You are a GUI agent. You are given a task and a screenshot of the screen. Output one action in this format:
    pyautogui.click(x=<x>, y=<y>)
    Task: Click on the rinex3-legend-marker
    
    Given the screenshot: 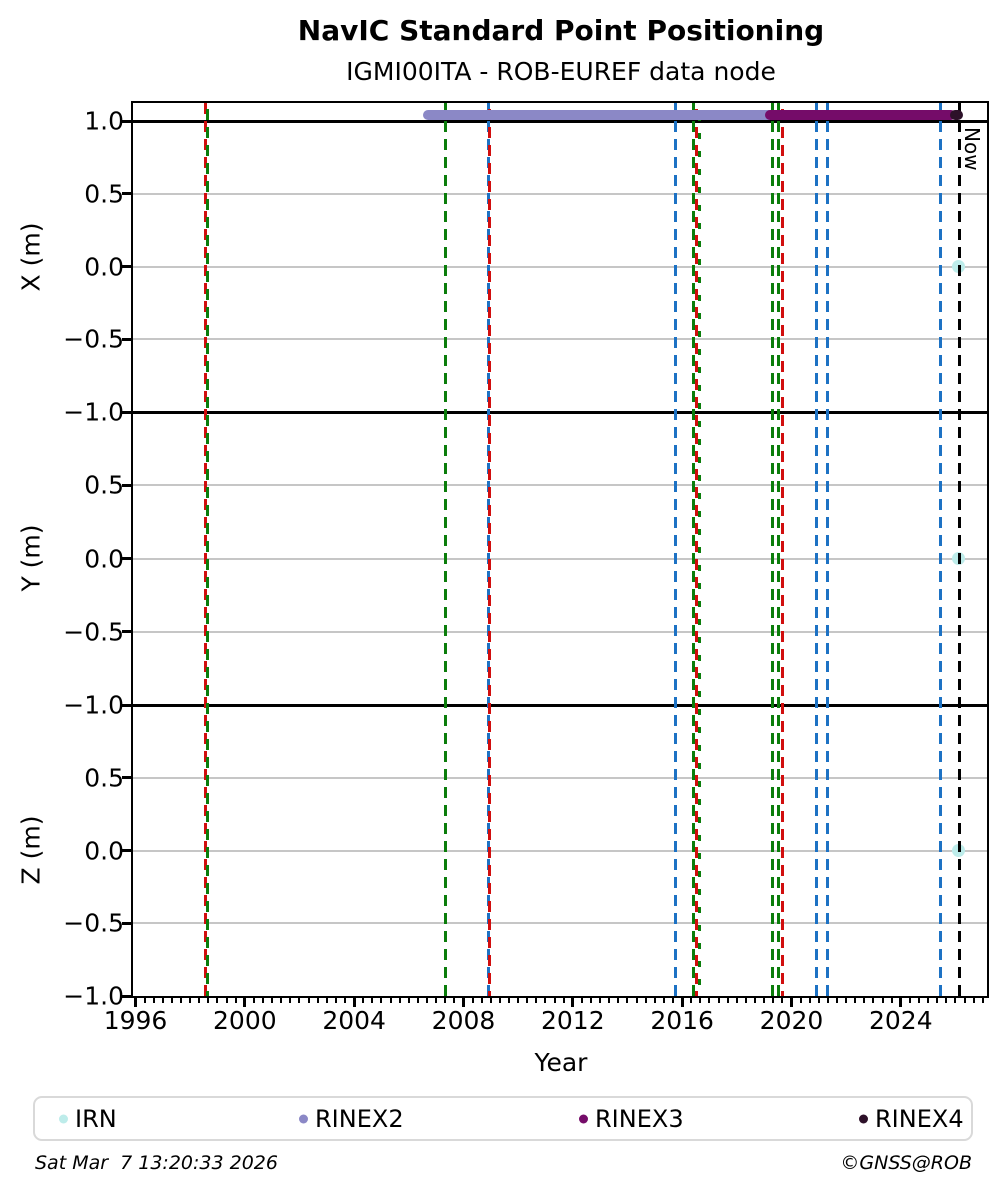 What is the action you would take?
    pyautogui.click(x=583, y=1119)
    